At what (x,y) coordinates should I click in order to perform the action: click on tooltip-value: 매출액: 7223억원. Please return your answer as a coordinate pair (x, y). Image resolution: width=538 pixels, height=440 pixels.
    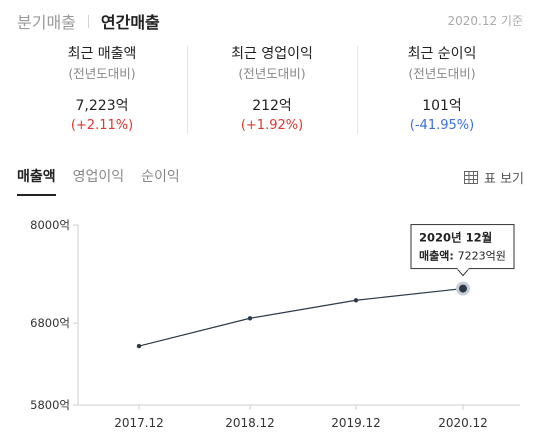
    Looking at the image, I should click on (462, 256).